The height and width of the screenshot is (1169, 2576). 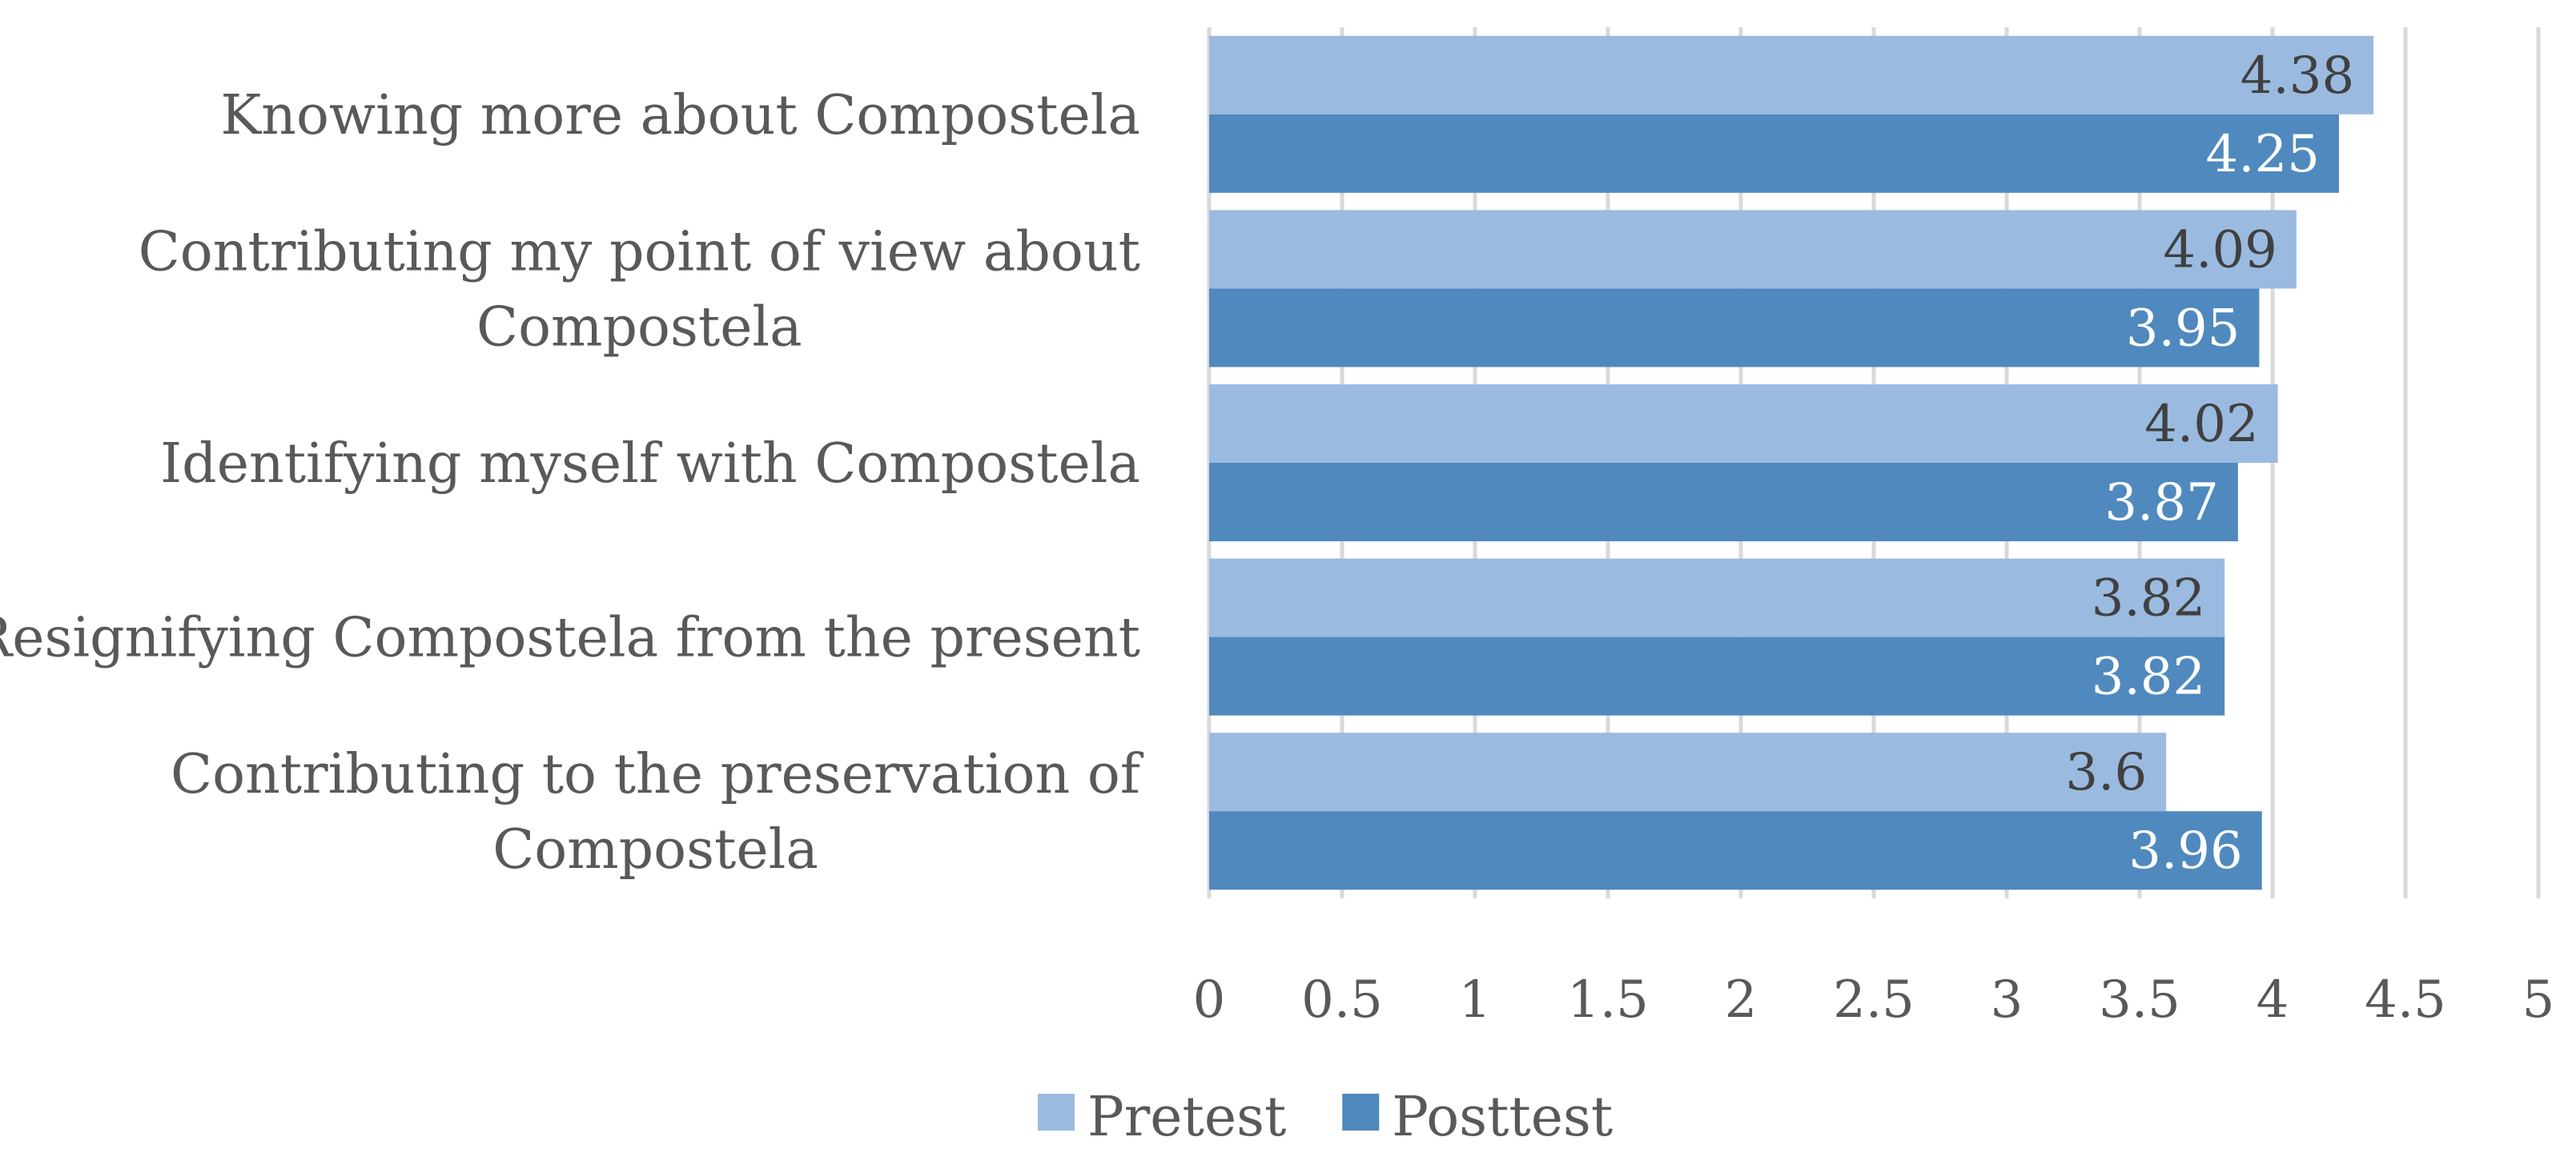 I want to click on category-label-0: Knowing more about Compostela, so click(x=680, y=115).